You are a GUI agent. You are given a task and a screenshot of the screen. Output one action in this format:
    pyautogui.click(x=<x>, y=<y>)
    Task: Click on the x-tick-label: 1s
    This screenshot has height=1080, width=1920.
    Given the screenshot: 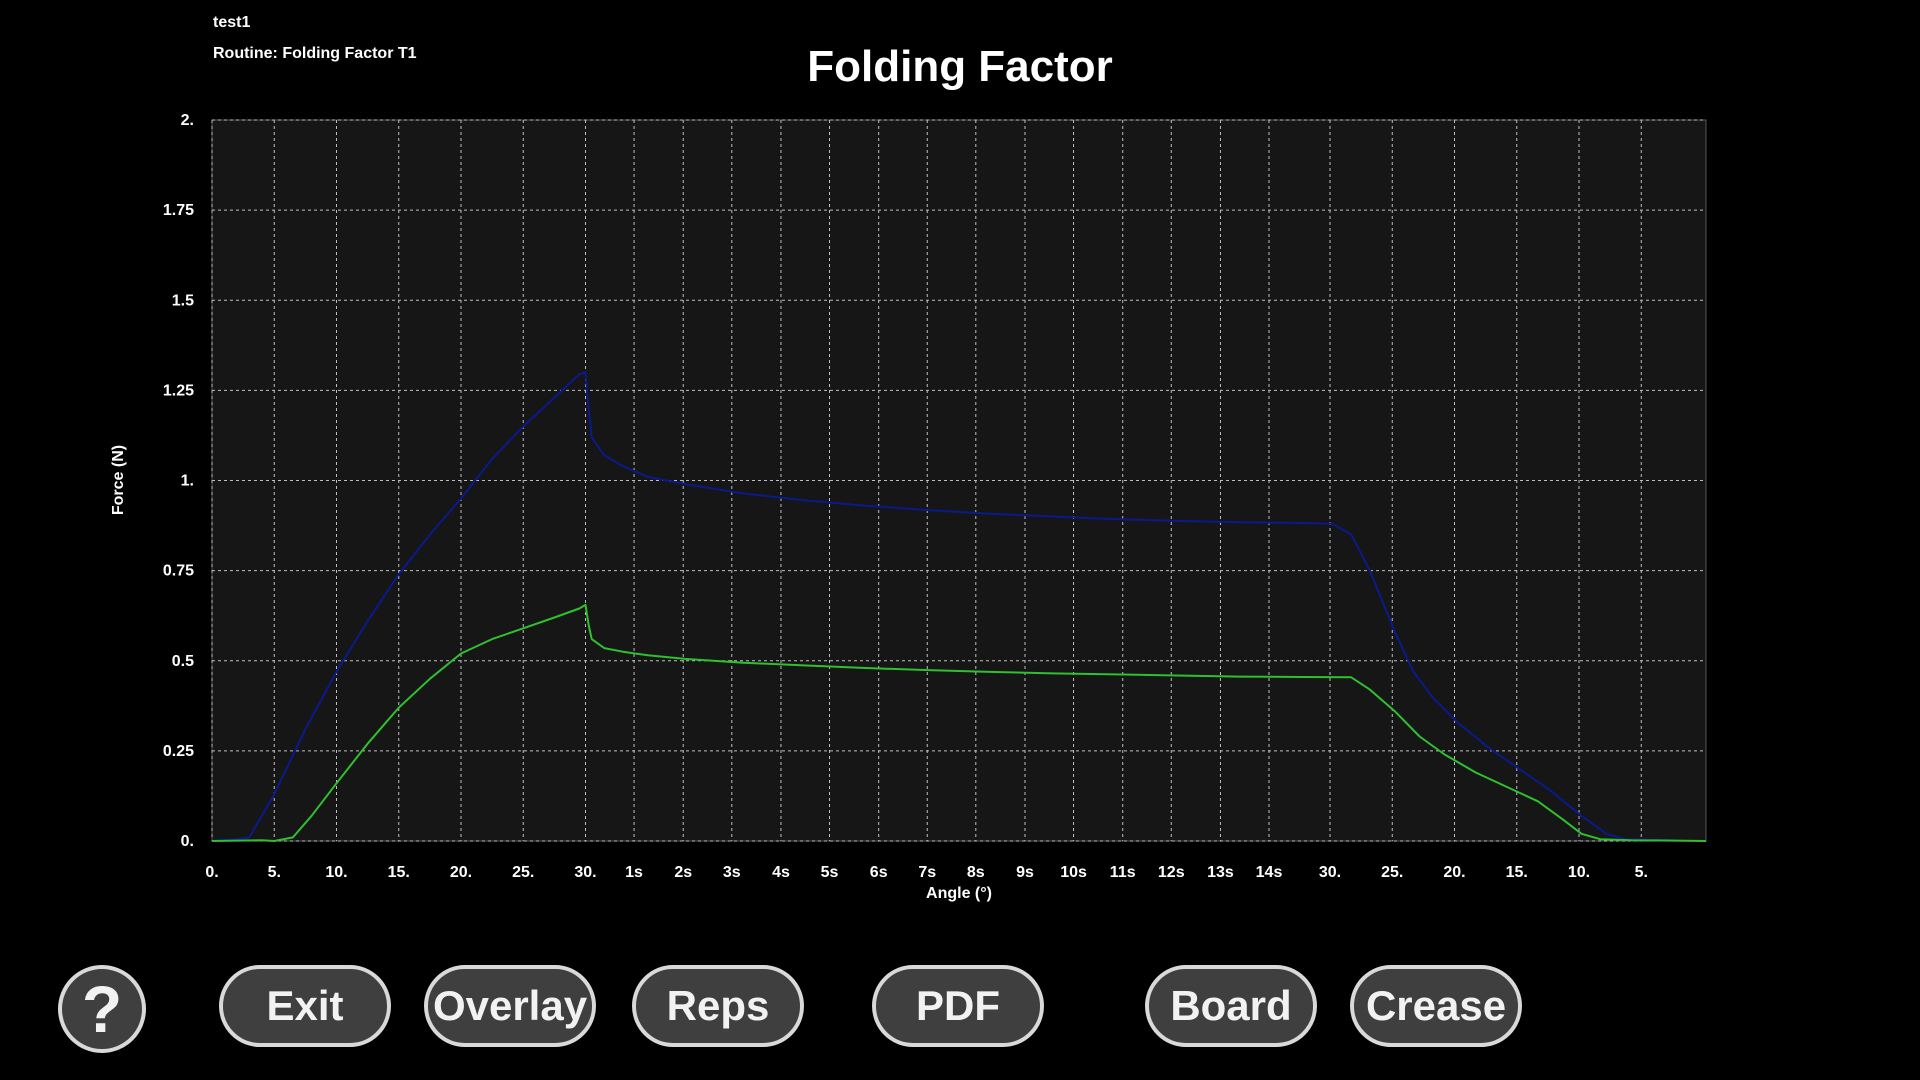 What is the action you would take?
    pyautogui.click(x=634, y=872)
    